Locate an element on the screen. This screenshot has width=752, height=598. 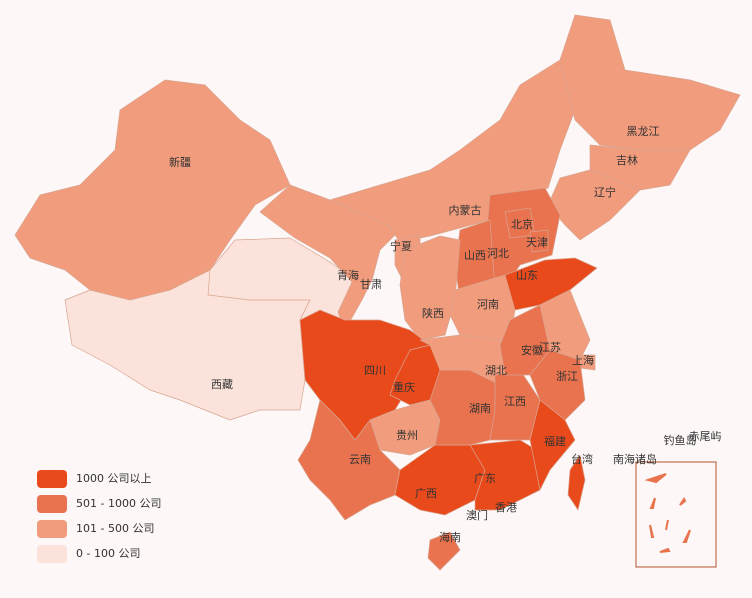
region-label: 福建 is located at coordinates (555, 441).